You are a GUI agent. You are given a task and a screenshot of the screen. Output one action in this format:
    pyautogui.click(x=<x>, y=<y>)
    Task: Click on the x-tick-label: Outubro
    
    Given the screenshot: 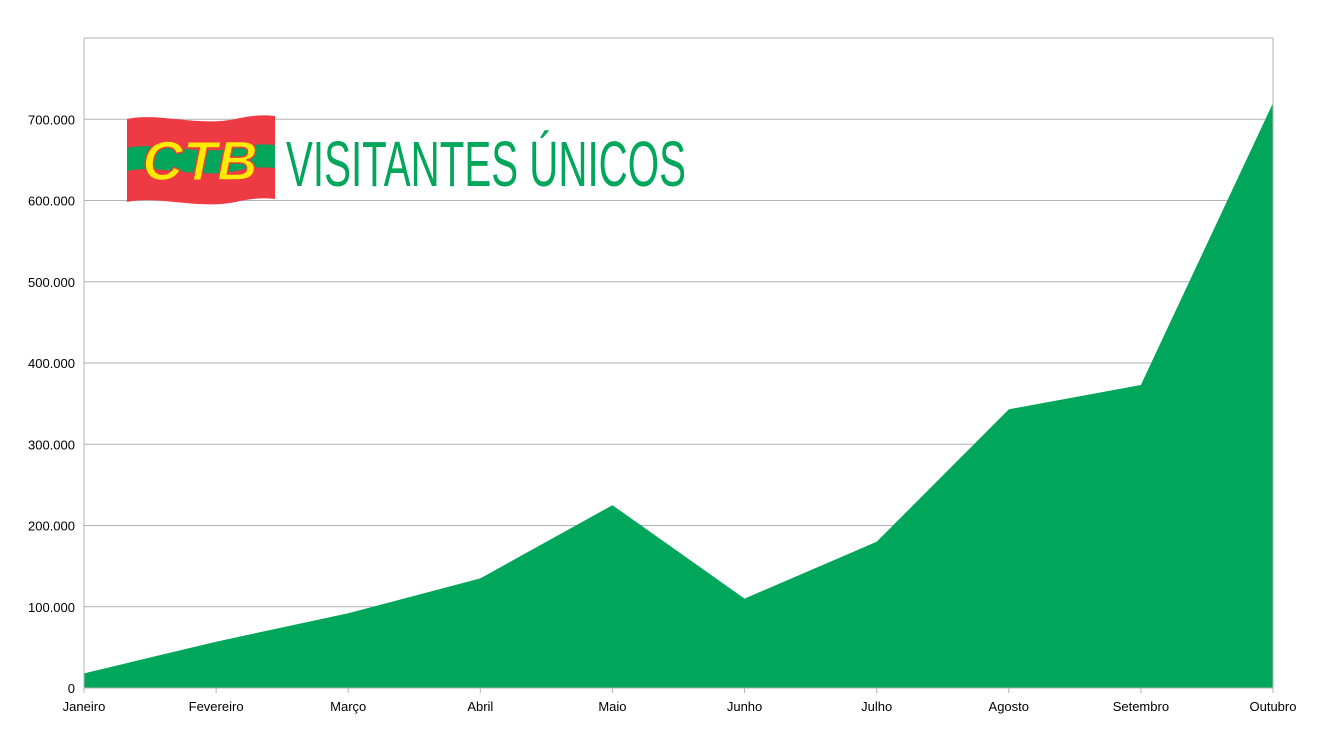 What is the action you would take?
    pyautogui.click(x=1273, y=706)
    